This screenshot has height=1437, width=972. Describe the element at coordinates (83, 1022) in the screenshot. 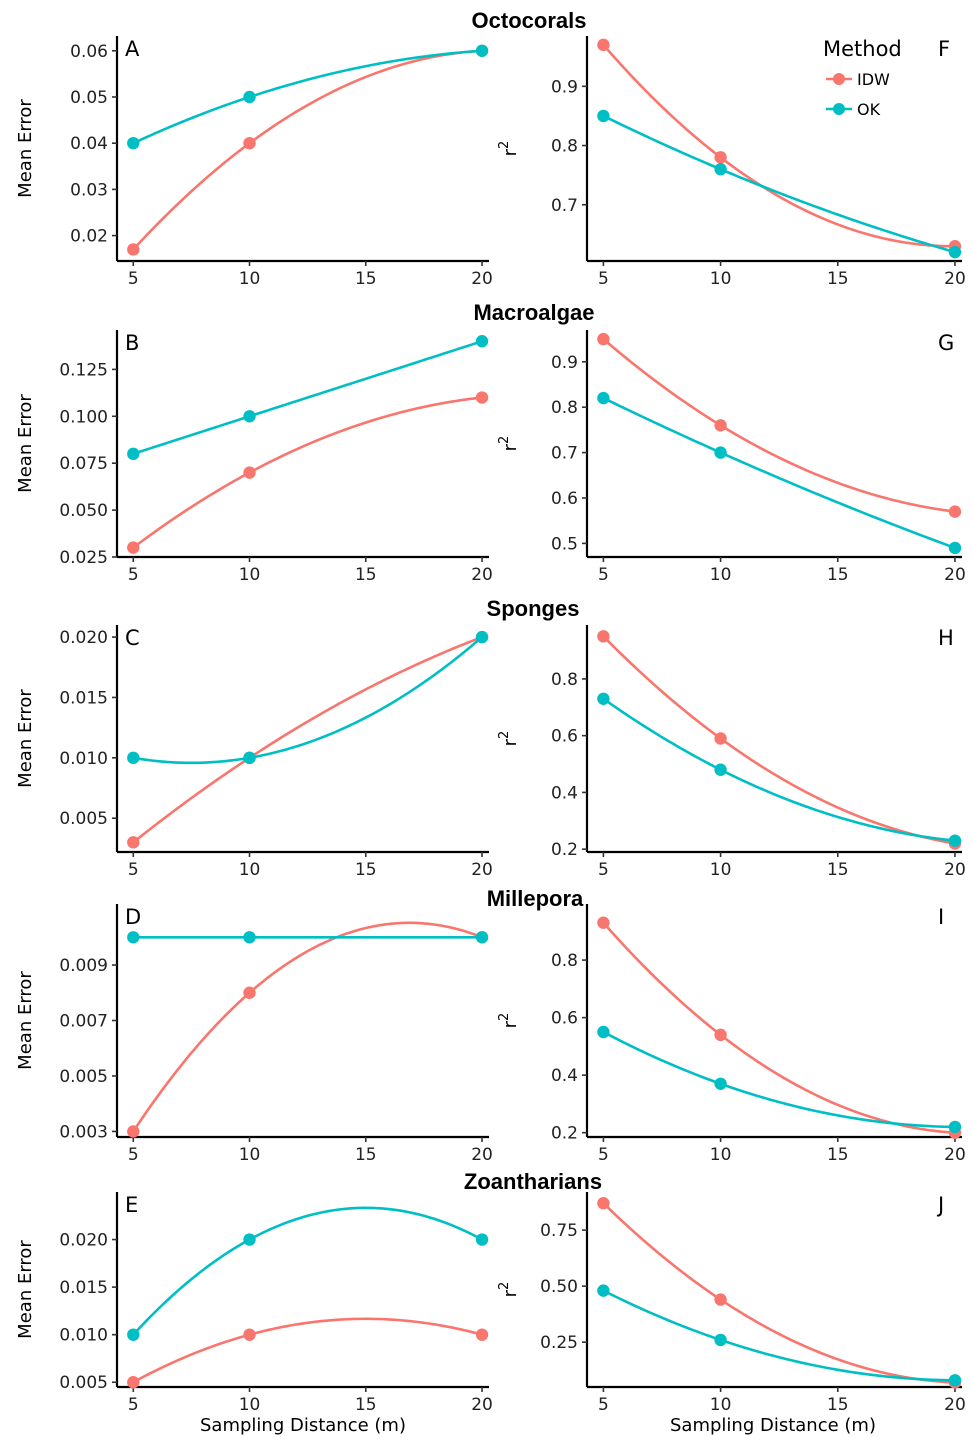

I see `y-tick-label: 0.007` at that location.